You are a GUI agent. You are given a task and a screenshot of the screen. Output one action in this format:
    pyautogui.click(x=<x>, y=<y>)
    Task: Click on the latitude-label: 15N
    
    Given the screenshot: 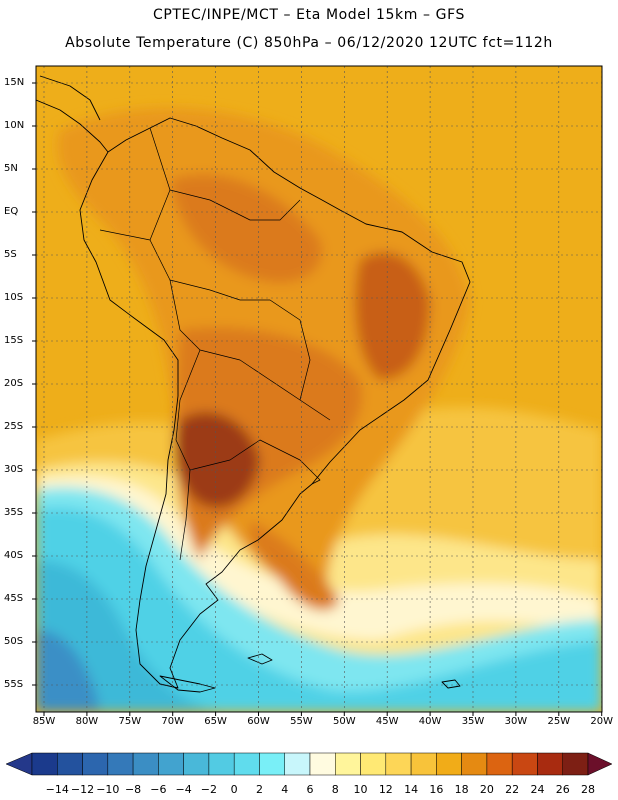 What is the action you would take?
    pyautogui.click(x=14, y=82)
    